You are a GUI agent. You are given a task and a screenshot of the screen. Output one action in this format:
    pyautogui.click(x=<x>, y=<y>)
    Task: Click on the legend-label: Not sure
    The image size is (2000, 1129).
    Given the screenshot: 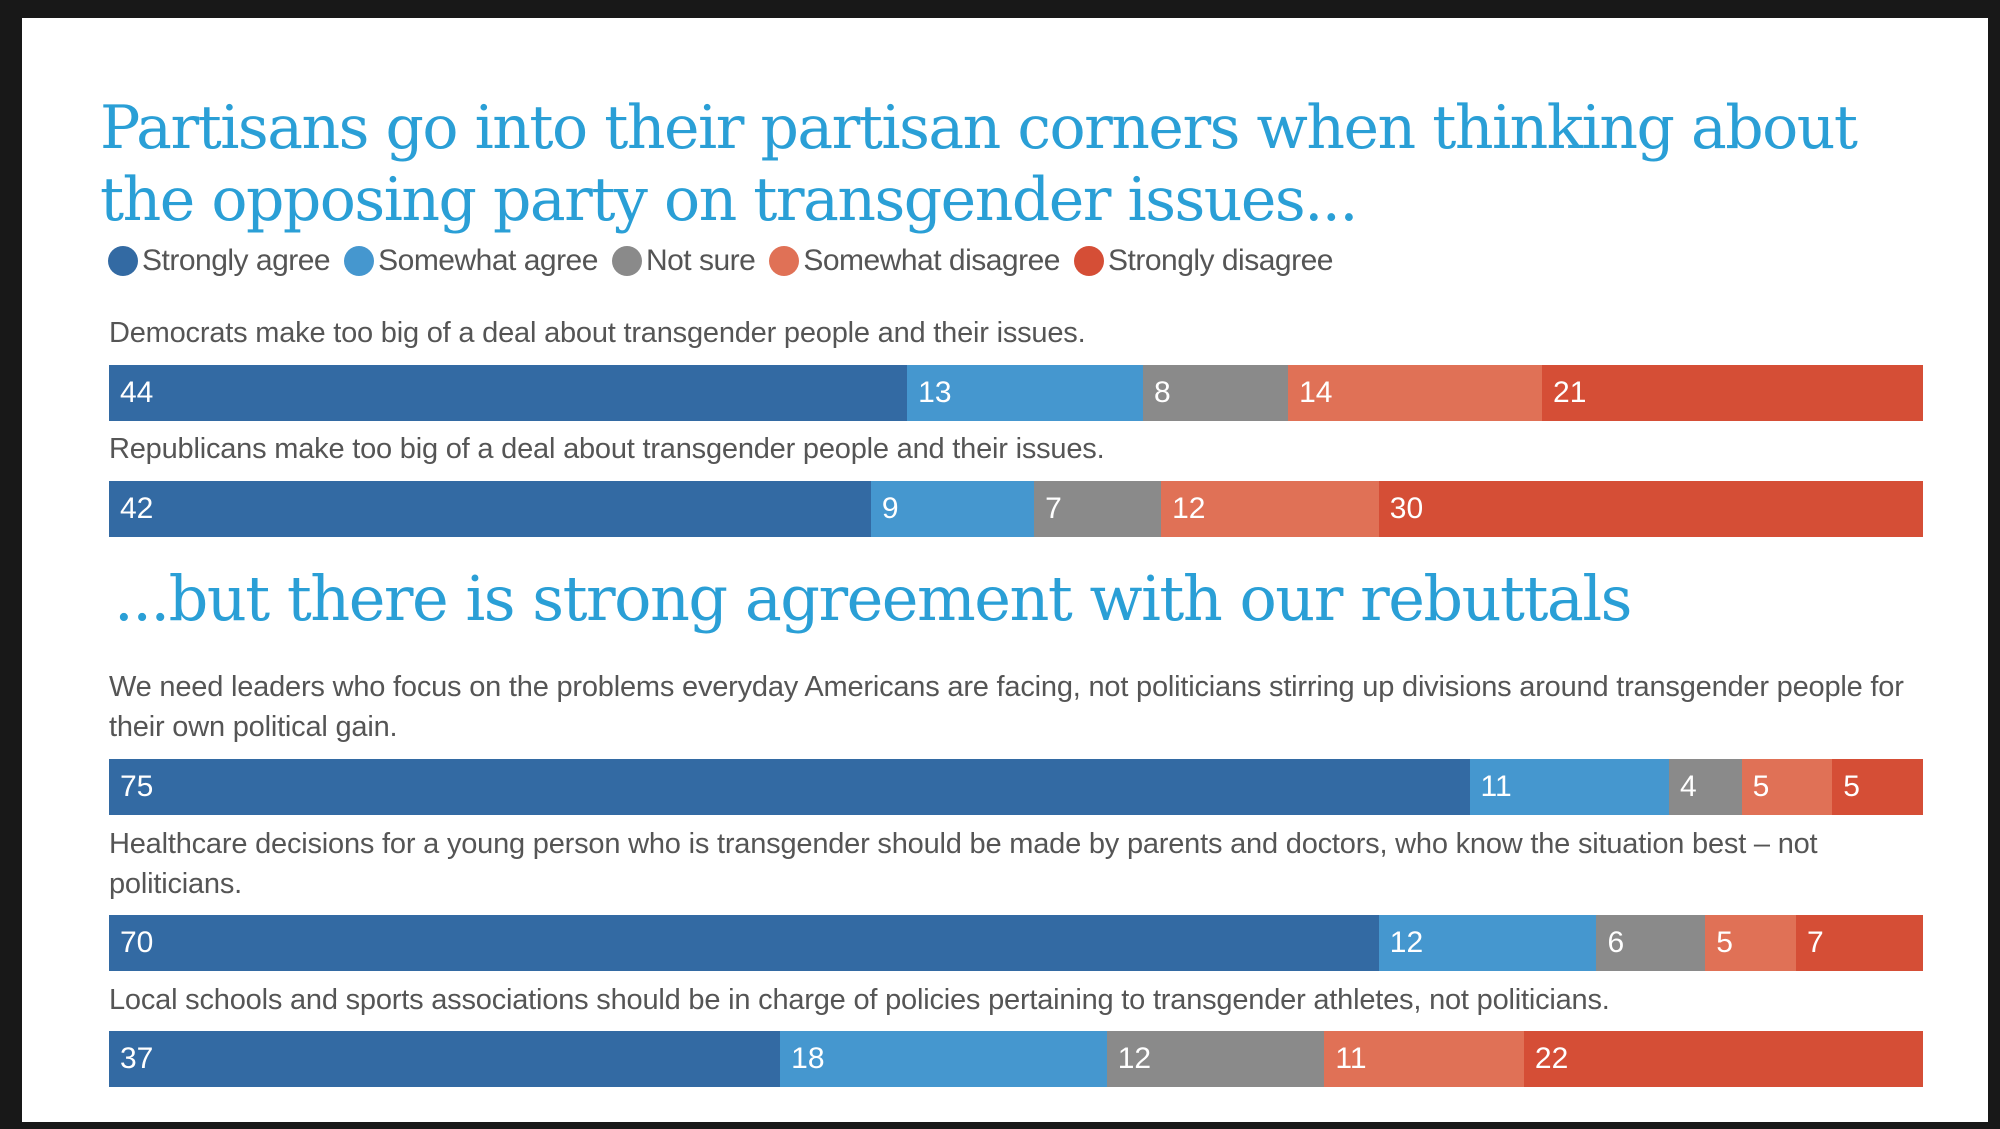 What is the action you would take?
    pyautogui.click(x=700, y=260)
    